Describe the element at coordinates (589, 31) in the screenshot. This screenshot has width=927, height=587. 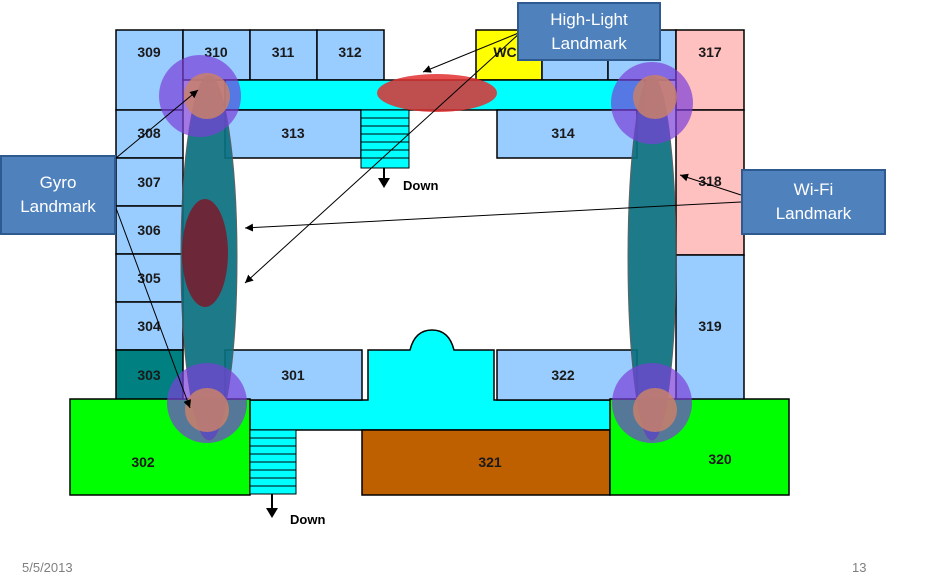
I see `highlight-landmark-callout: High-Light Landmark` at that location.